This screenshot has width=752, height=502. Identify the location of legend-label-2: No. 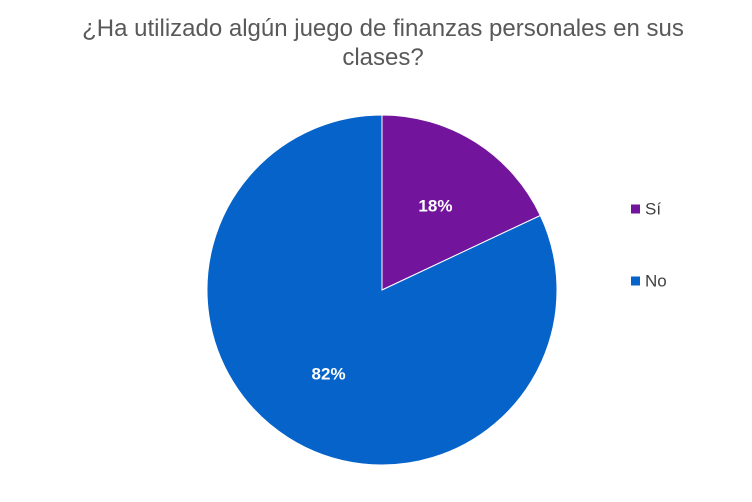
(656, 281).